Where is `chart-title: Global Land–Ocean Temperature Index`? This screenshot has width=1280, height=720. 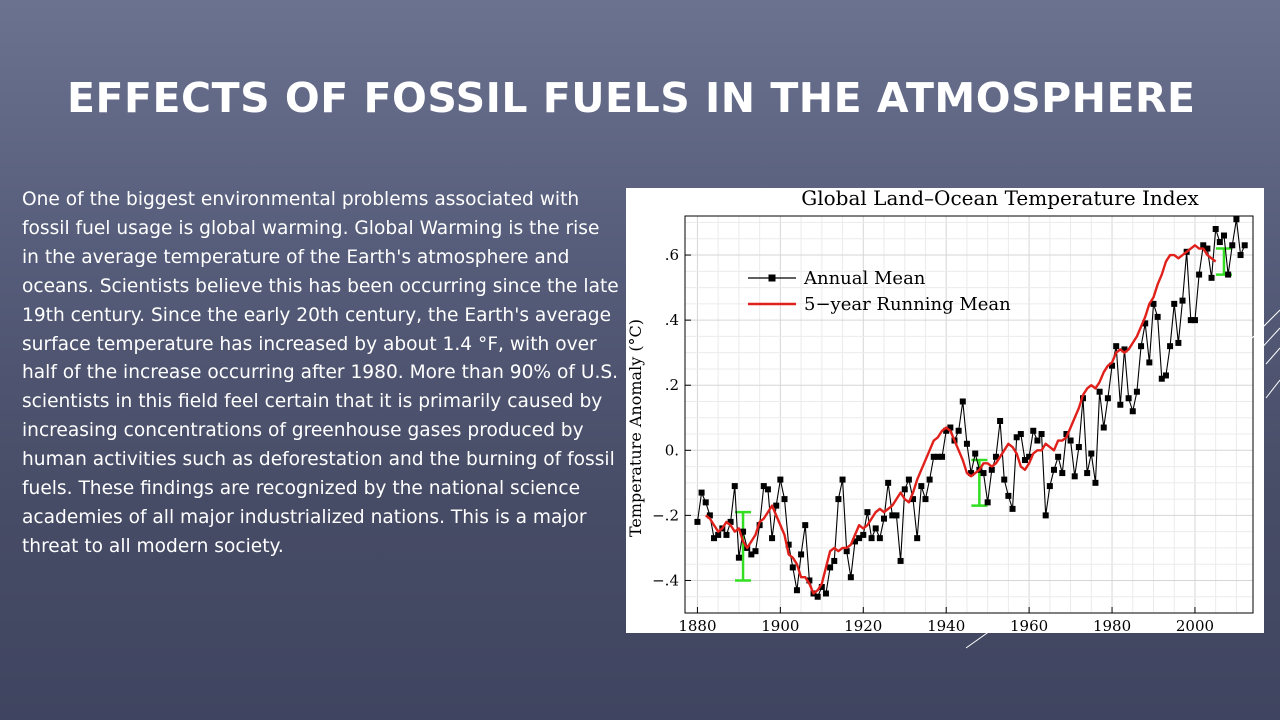
chart-title: Global Land–Ocean Temperature Index is located at coordinates (1000, 199).